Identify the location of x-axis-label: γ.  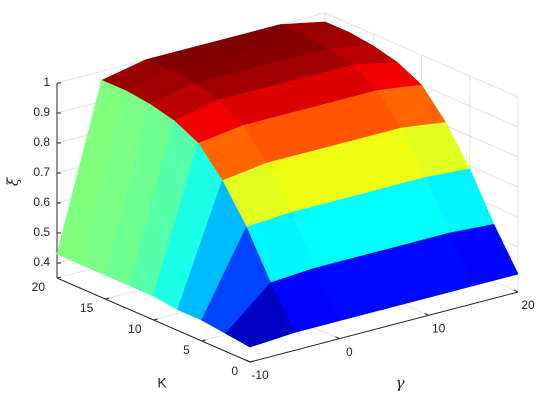
(400, 383).